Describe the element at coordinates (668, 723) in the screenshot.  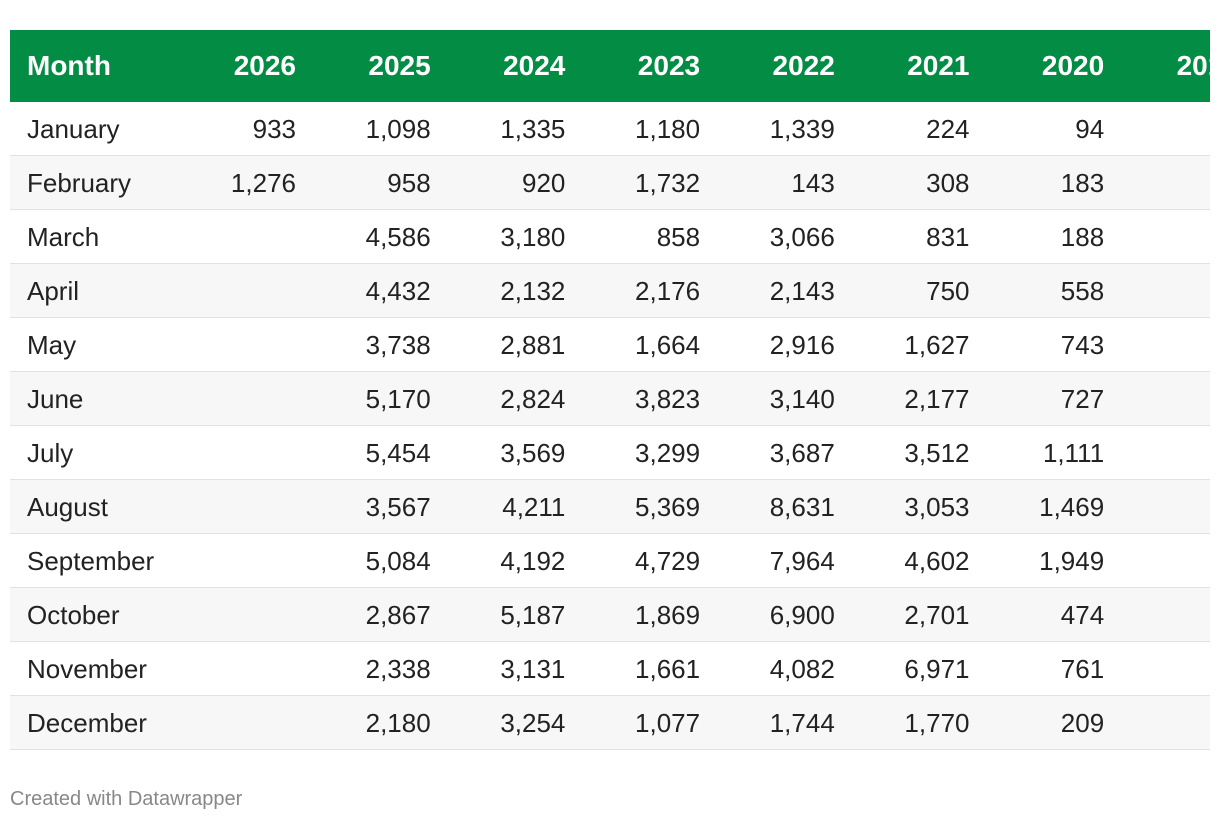
I see `value-cell: 1,077` at that location.